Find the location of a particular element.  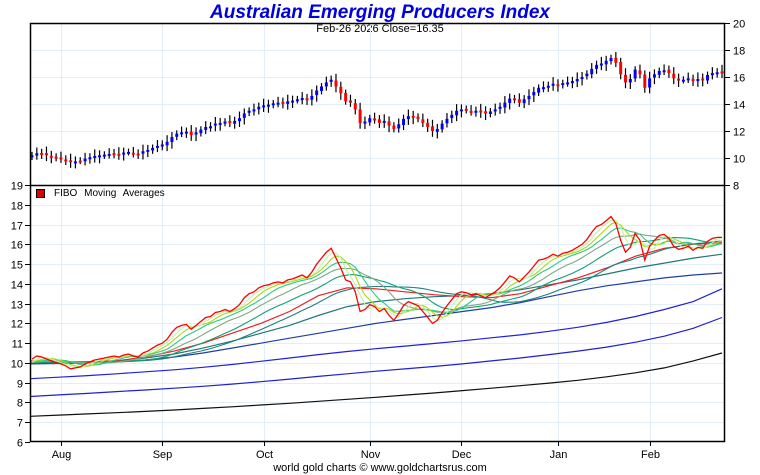

x-tick-label: Aug is located at coordinates (62, 455).